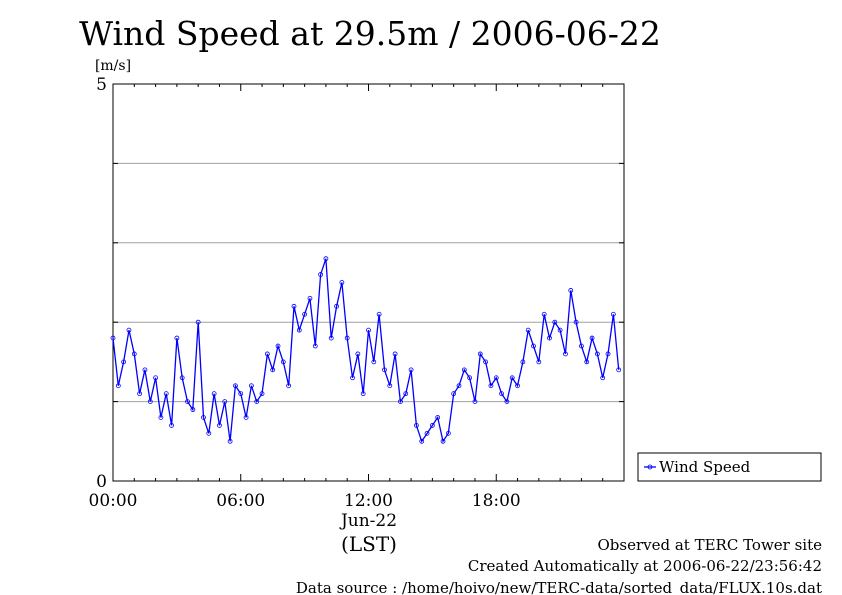 This screenshot has width=842, height=595. What do you see at coordinates (113, 501) in the screenshot?
I see `x-tick-label-0: 00:00` at bounding box center [113, 501].